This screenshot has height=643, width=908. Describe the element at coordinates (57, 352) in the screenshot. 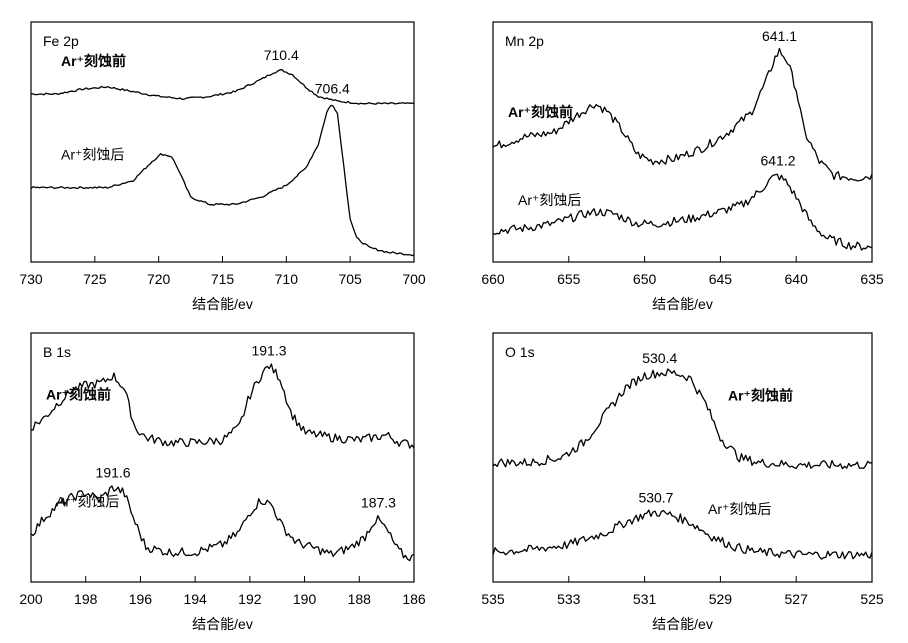

I see `panel-title: B 1s` at that location.